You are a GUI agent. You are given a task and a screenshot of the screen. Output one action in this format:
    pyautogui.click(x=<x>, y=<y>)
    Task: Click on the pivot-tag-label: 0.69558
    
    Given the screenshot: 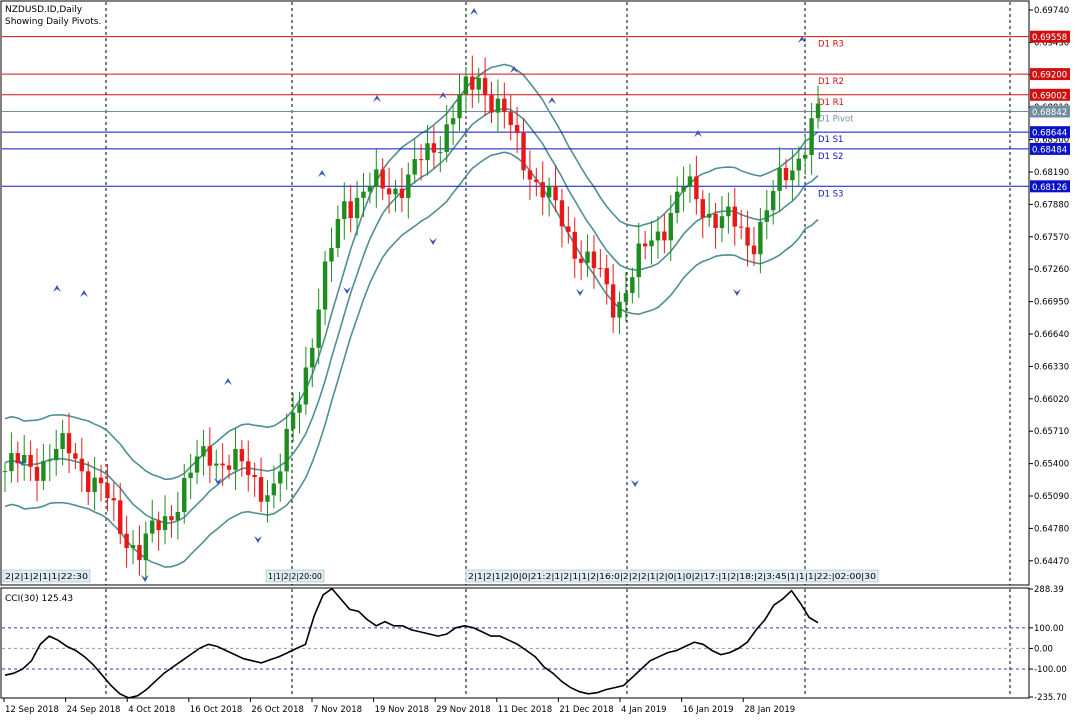 What is the action you would take?
    pyautogui.click(x=1049, y=38)
    